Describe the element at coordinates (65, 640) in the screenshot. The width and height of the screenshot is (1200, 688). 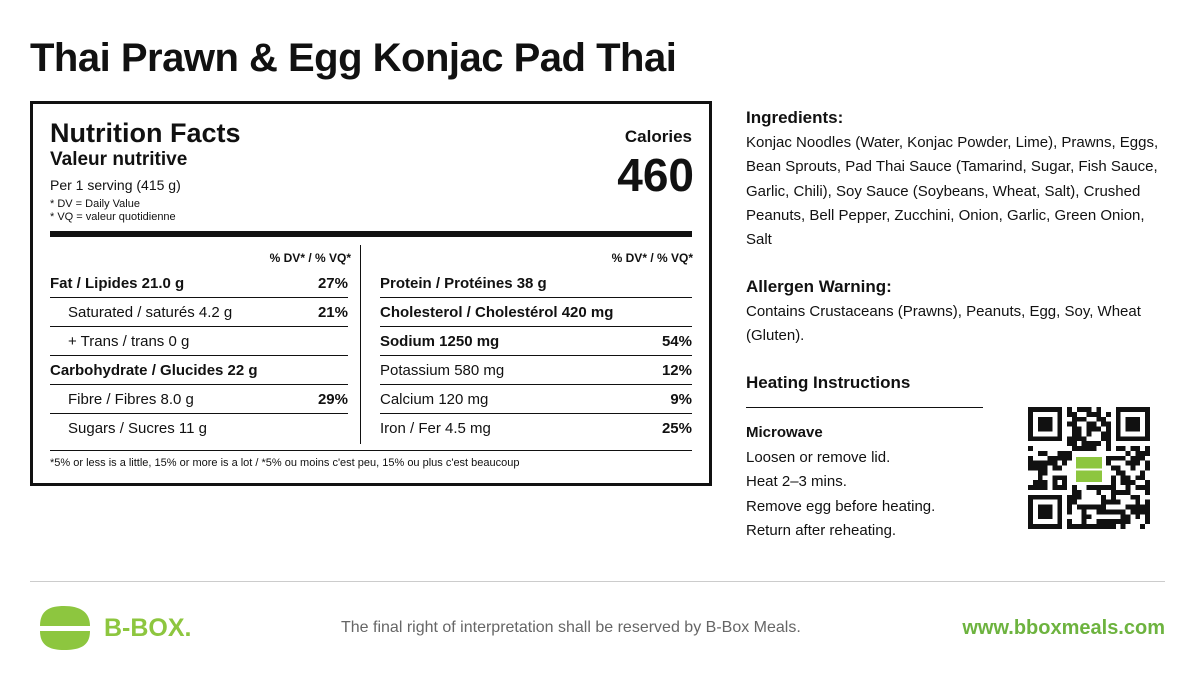
I see `logo-bottom` at that location.